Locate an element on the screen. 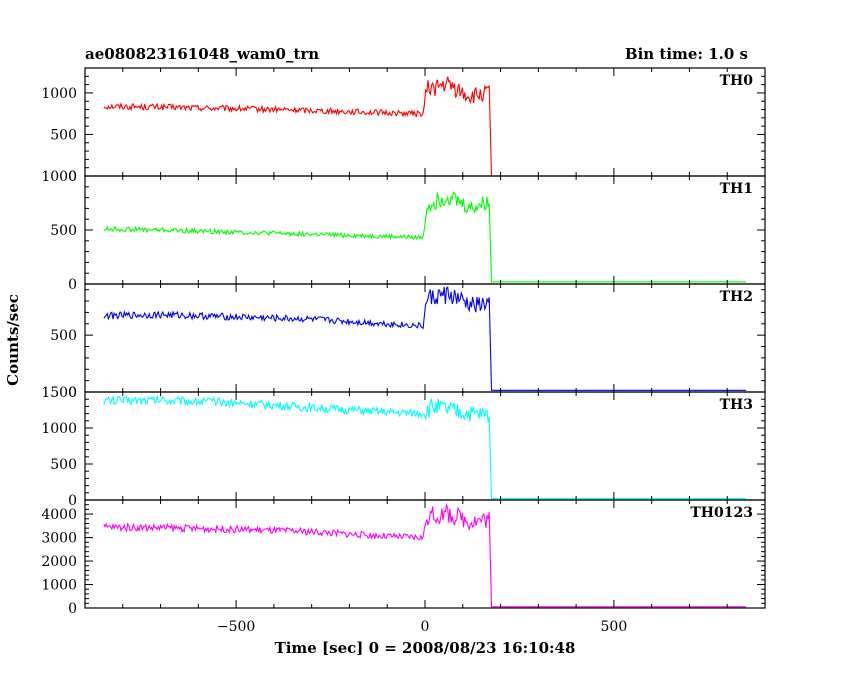 This screenshot has height=680, width=850. panel-name-label: TH3 is located at coordinates (736, 405).